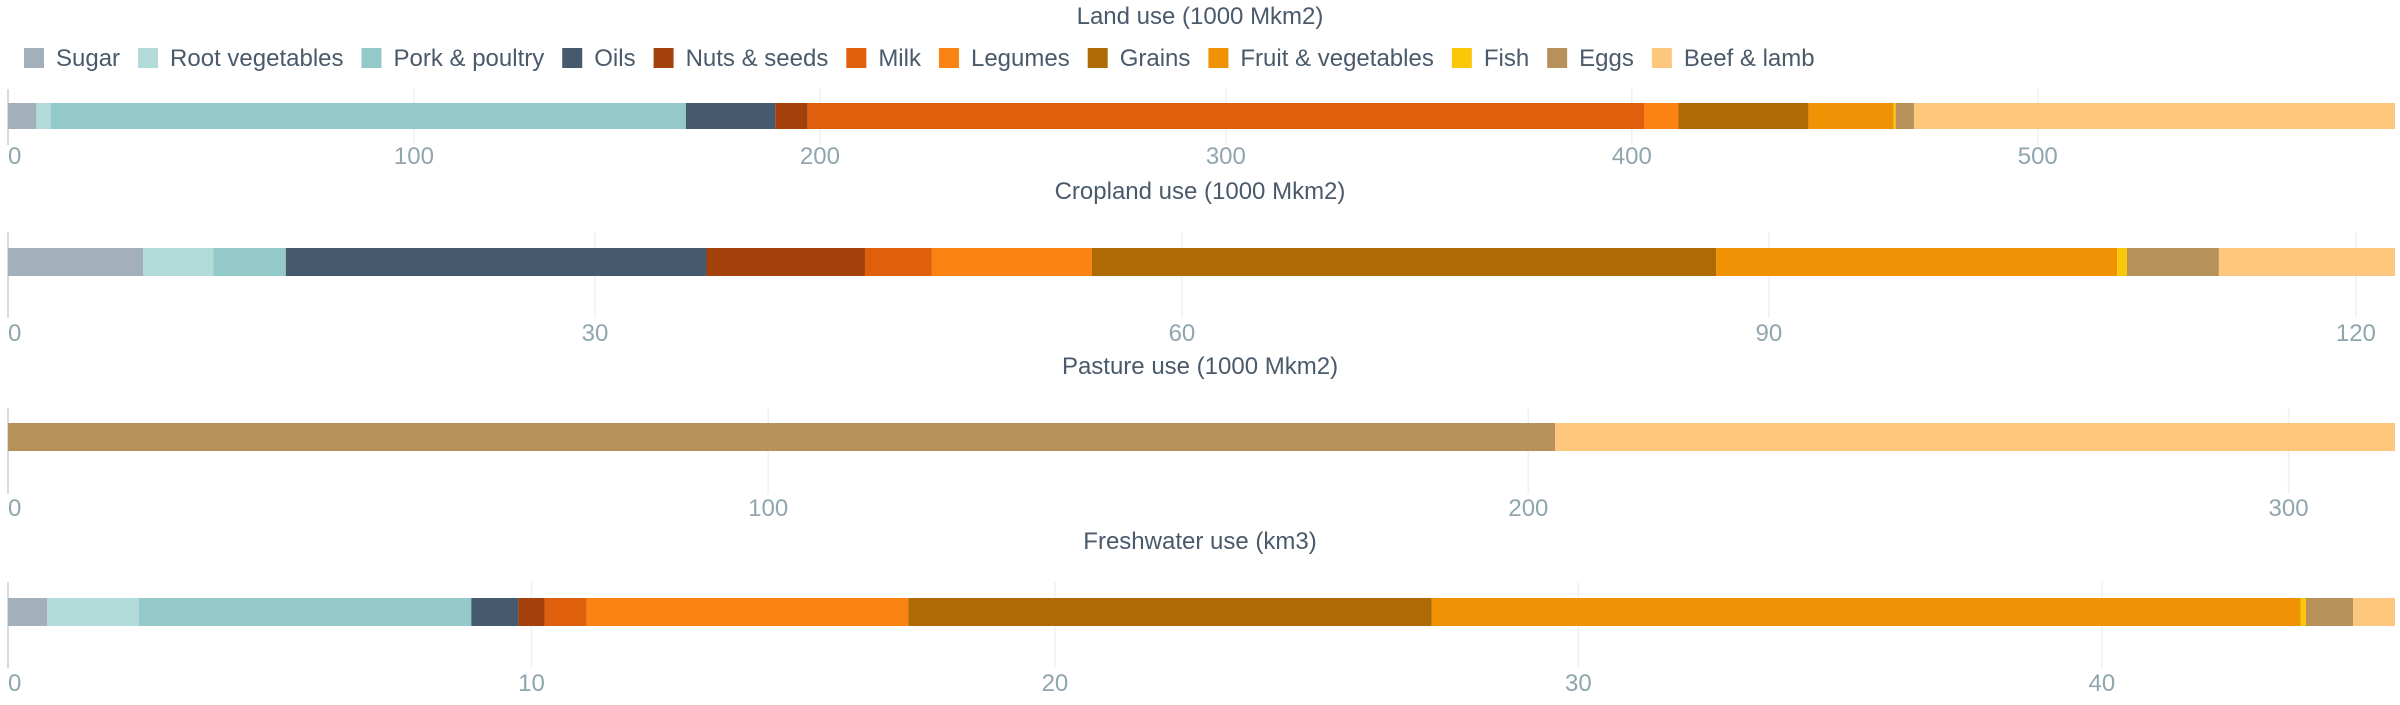 This screenshot has height=705, width=2400. Describe the element at coordinates (1606, 58) in the screenshot. I see `legend-label: Eggs` at that location.